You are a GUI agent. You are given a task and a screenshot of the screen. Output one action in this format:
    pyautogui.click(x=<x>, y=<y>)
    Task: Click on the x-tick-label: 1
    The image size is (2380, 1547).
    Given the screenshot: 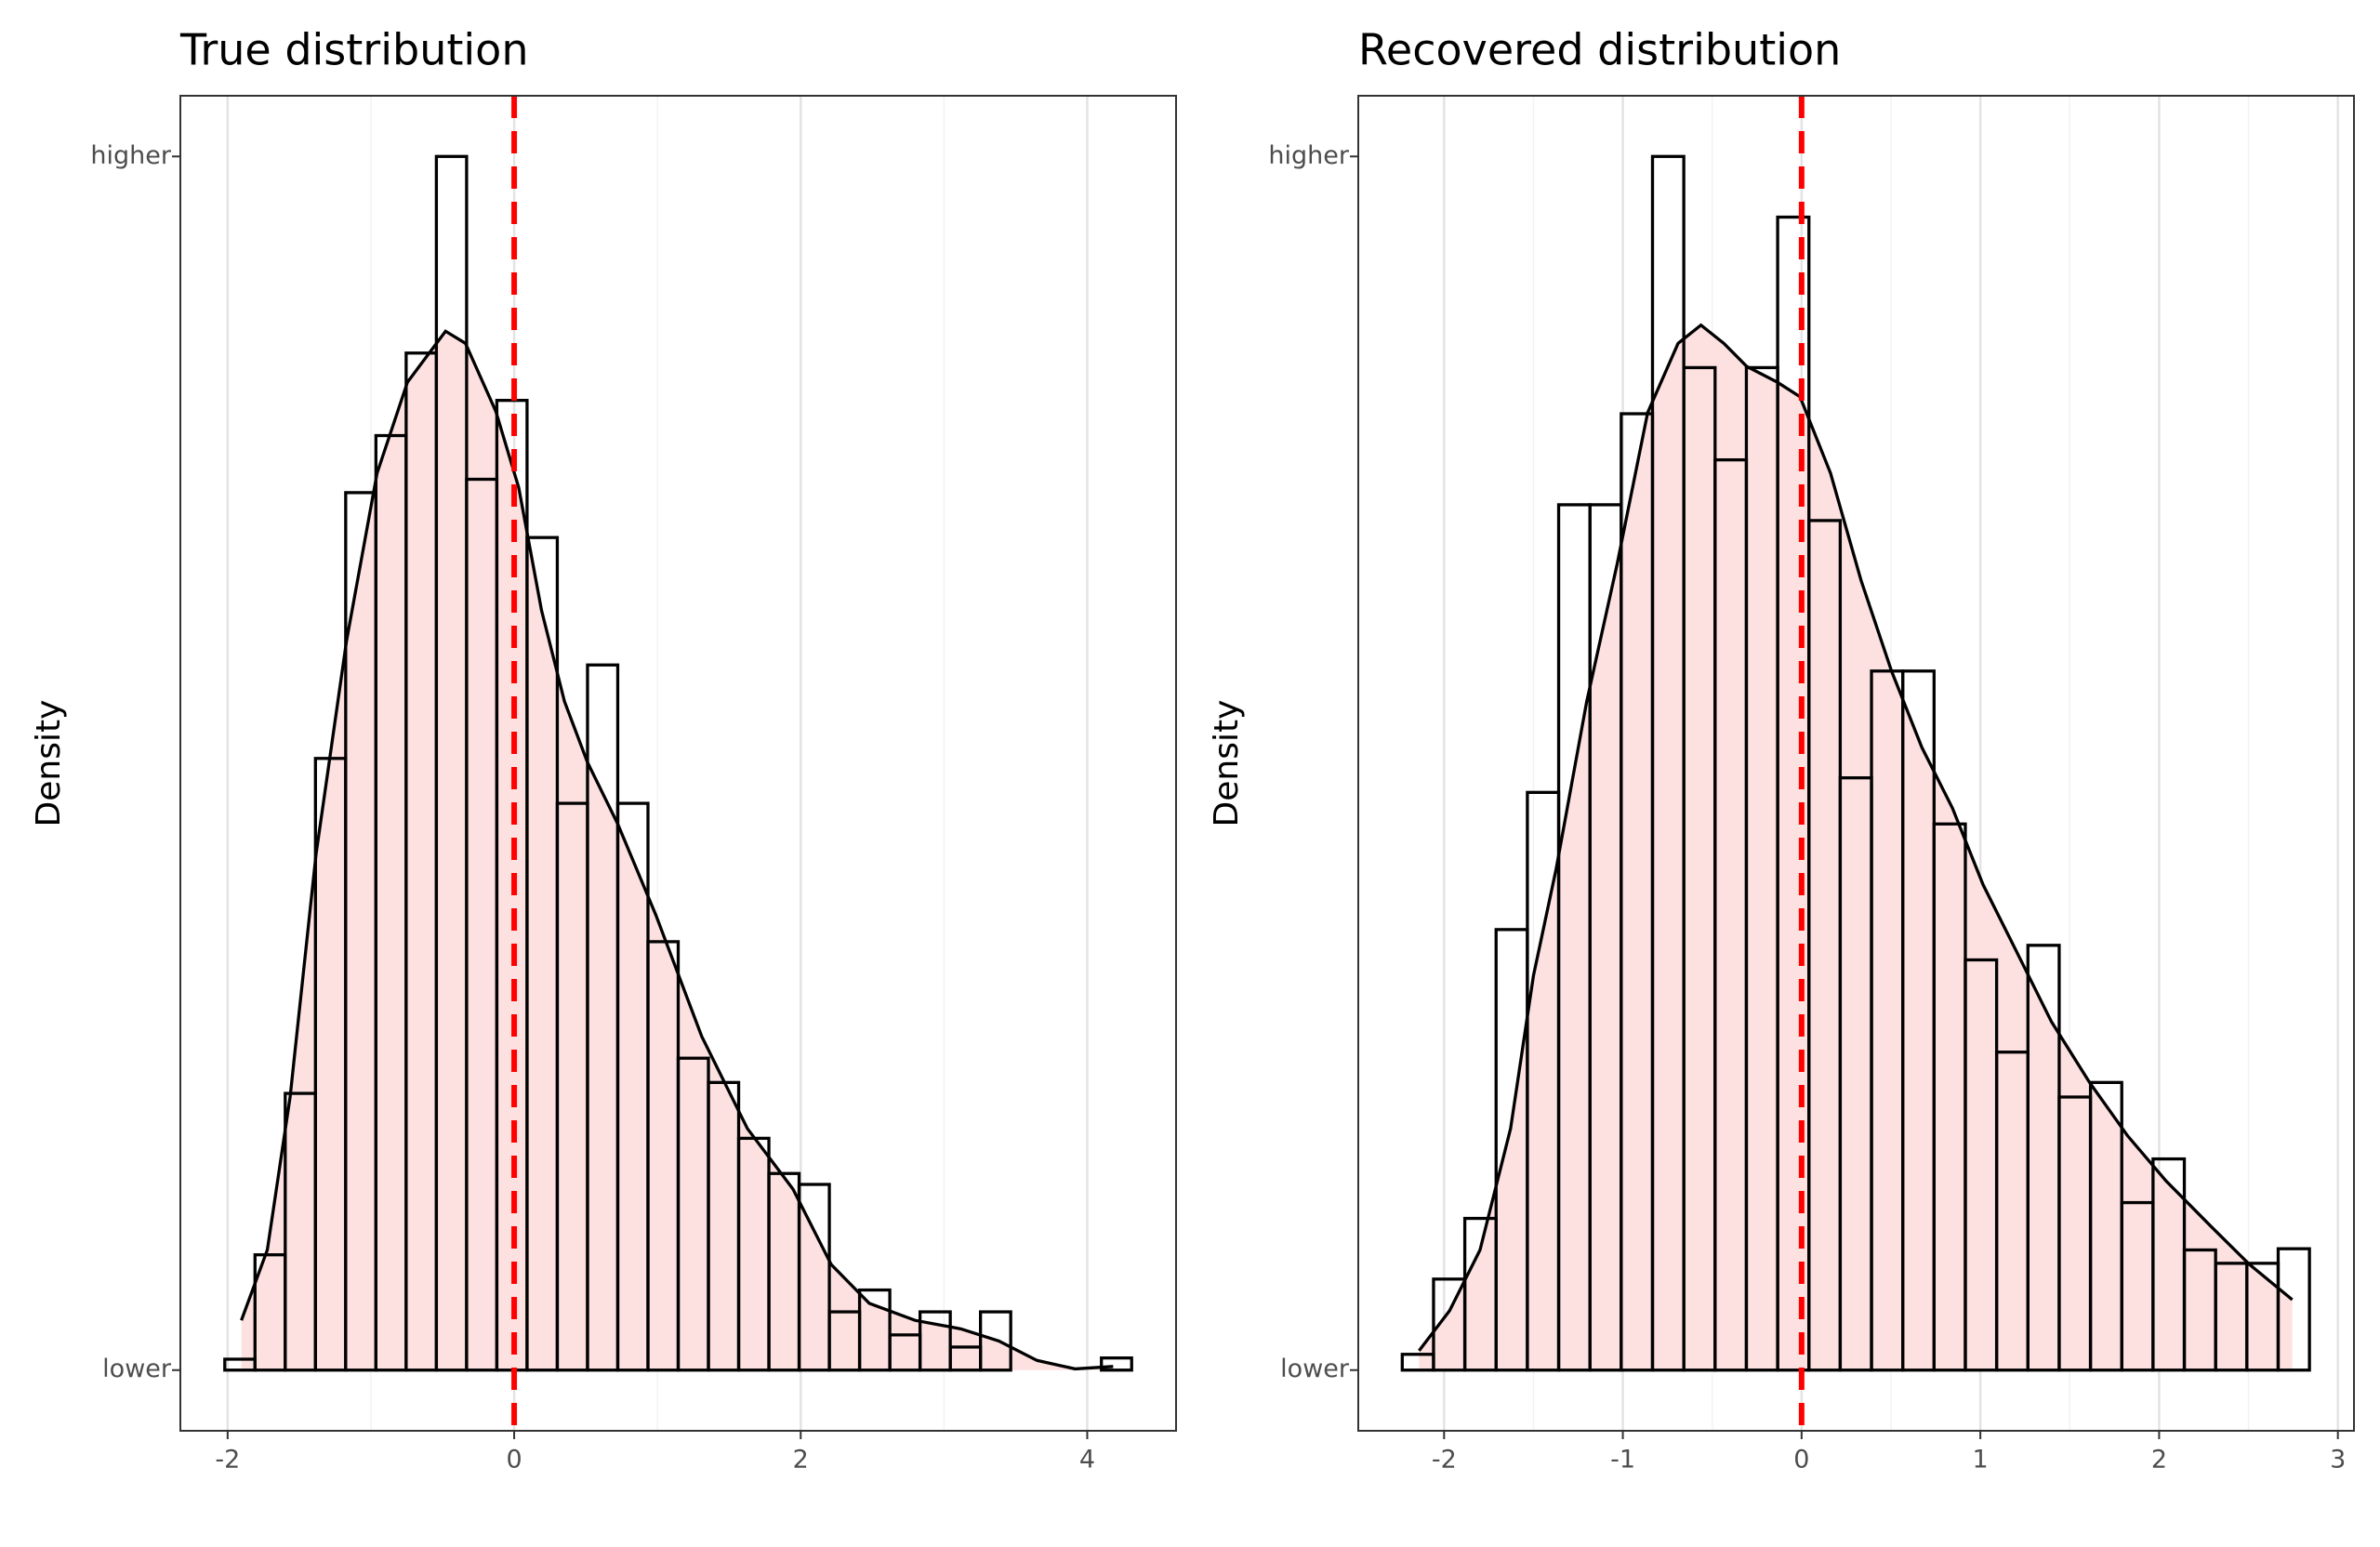 What is the action you would take?
    pyautogui.click(x=1981, y=1460)
    